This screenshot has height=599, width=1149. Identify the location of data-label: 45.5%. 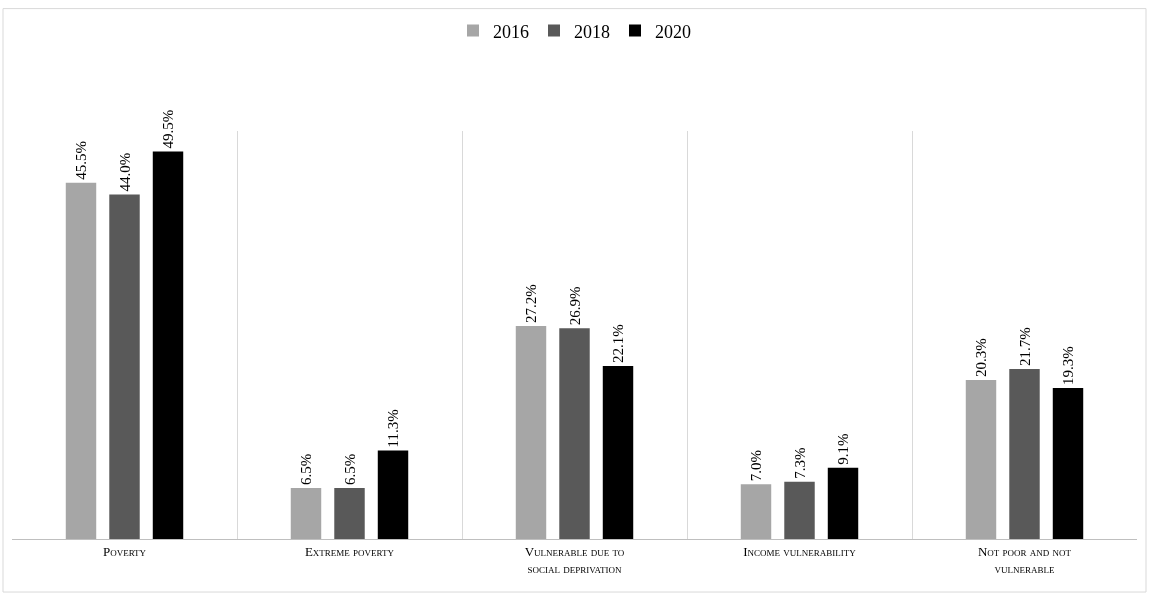
(81, 160).